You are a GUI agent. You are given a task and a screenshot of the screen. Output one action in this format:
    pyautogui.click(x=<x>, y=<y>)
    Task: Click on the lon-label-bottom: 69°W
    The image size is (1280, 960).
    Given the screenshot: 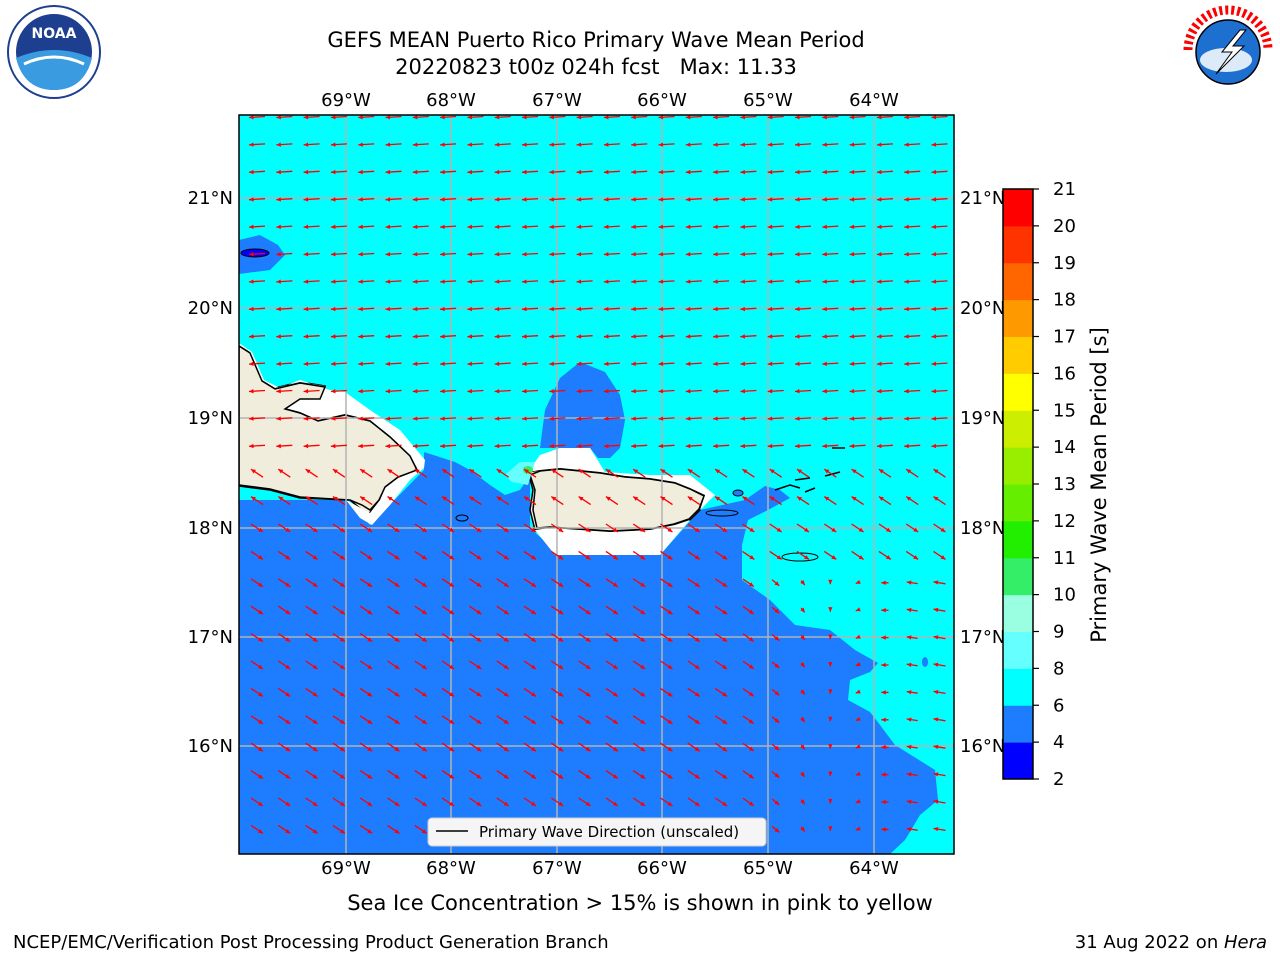 What is the action you would take?
    pyautogui.click(x=346, y=868)
    